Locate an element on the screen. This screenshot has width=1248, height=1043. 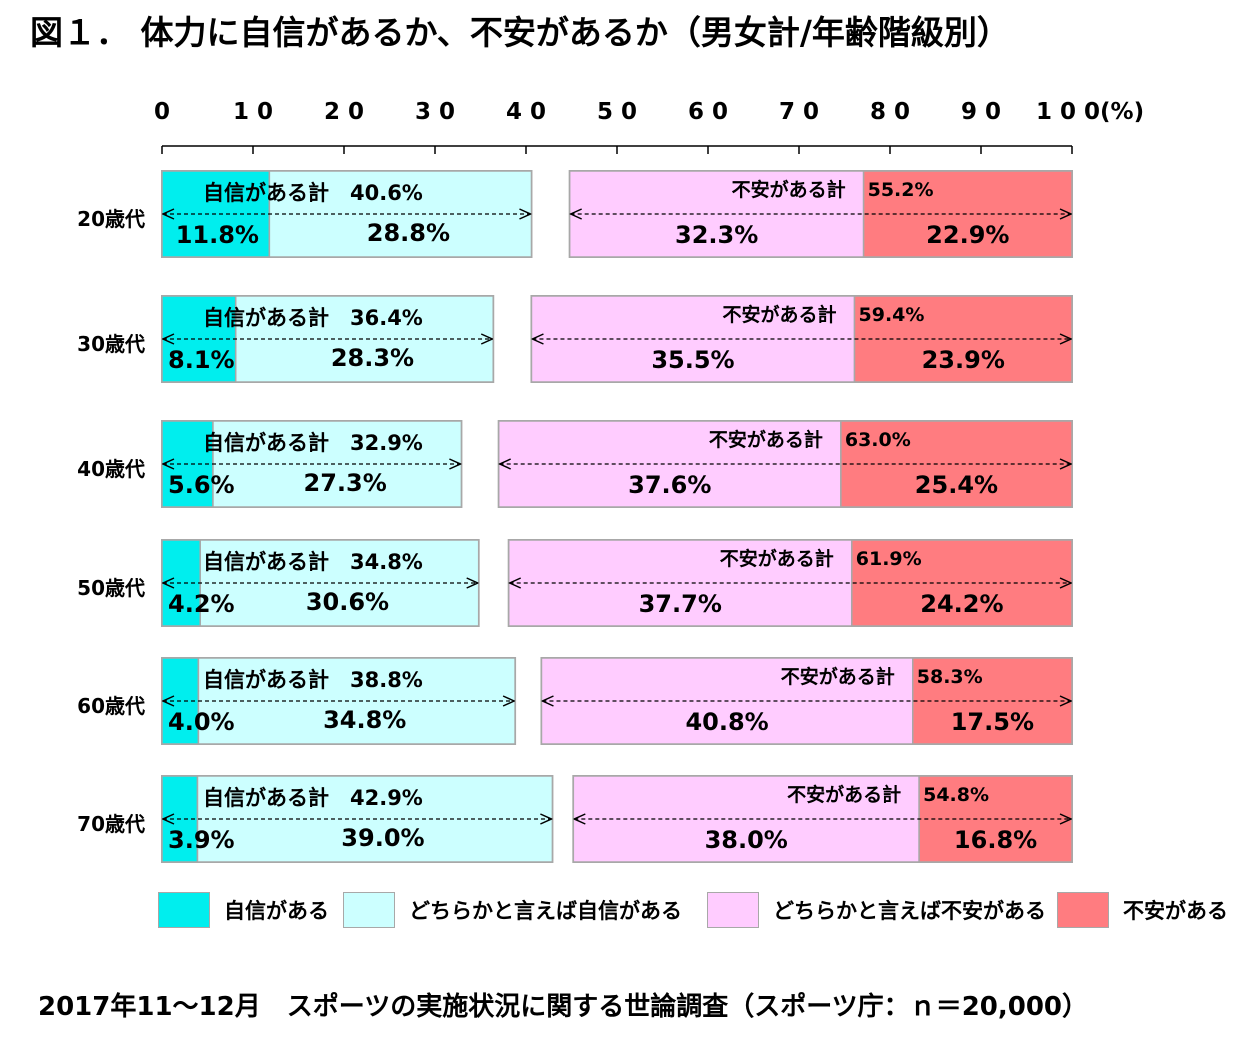
legend-swatch-dochiraka-jishin is located at coordinates (369, 910).